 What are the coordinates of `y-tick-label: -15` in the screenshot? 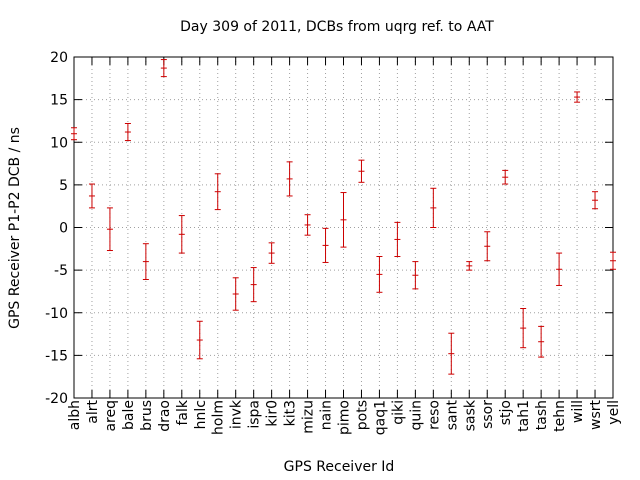 It's located at (56, 356).